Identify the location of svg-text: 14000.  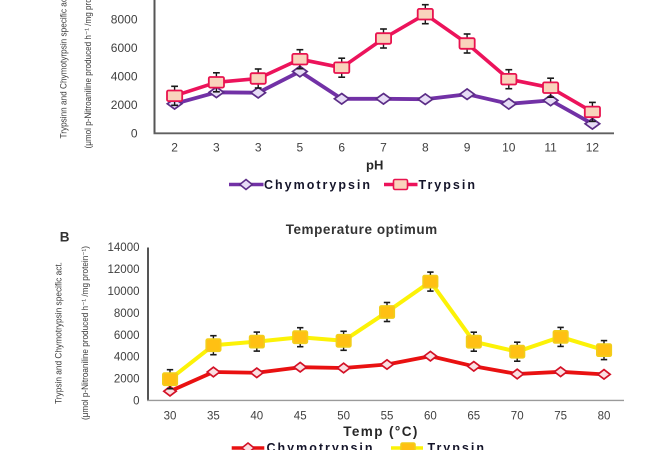
(124, 248).